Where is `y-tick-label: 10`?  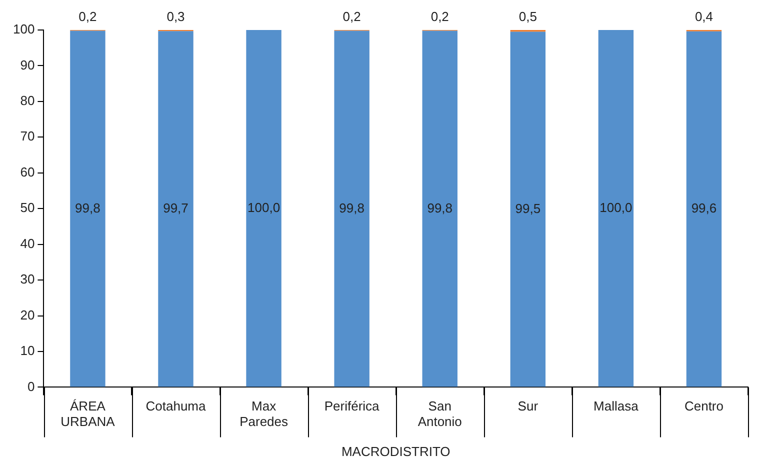 y-tick-label: 10 is located at coordinates (27, 350).